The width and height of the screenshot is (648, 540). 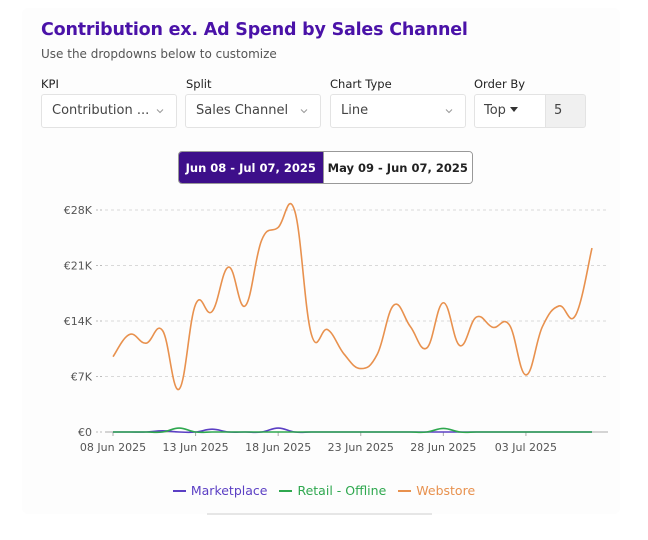 What do you see at coordinates (443, 447) in the screenshot?
I see `x-tick-label: 28 Jun 2025` at bounding box center [443, 447].